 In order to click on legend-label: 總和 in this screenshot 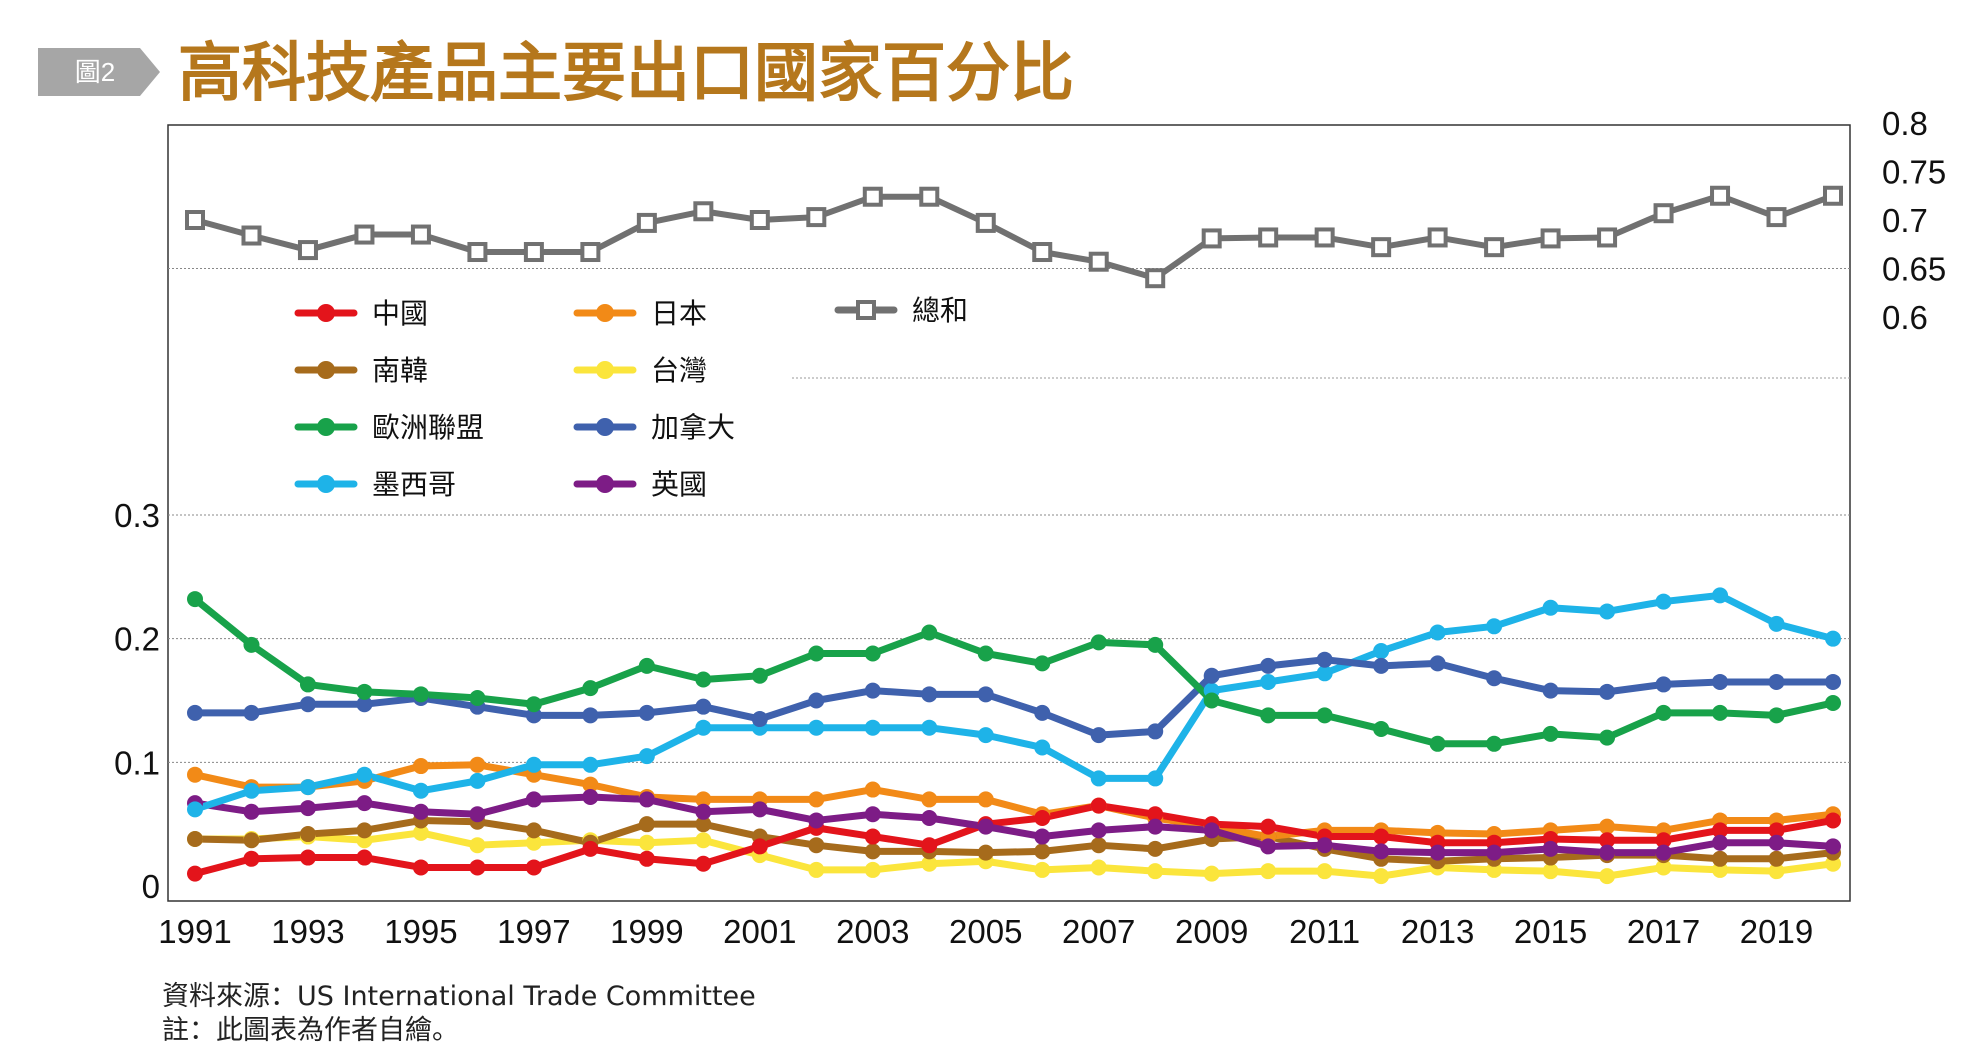, I will do `click(940, 310)`.